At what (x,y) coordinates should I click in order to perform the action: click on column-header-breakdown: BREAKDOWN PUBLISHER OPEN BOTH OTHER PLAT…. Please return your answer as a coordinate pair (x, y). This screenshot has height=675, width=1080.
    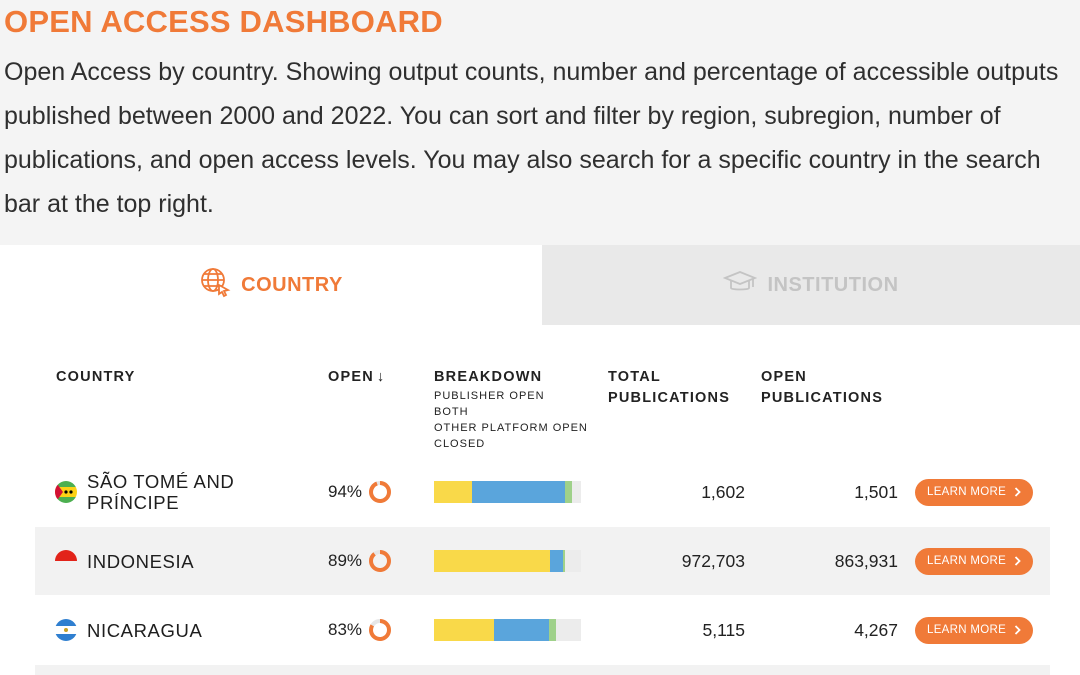
    Looking at the image, I should click on (511, 409).